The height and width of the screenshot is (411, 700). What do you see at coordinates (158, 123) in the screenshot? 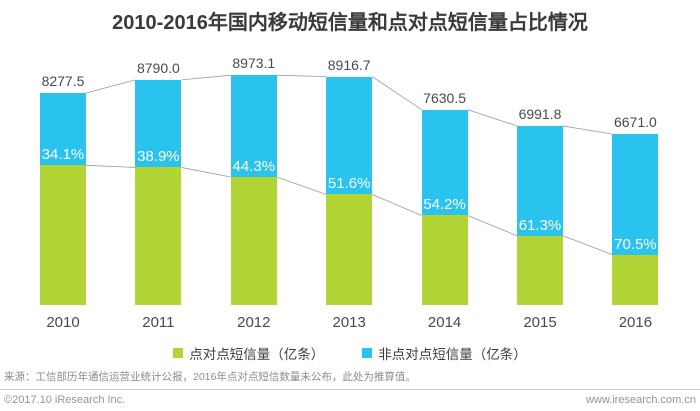
I see `bar-2011-non-p2p-segment` at bounding box center [158, 123].